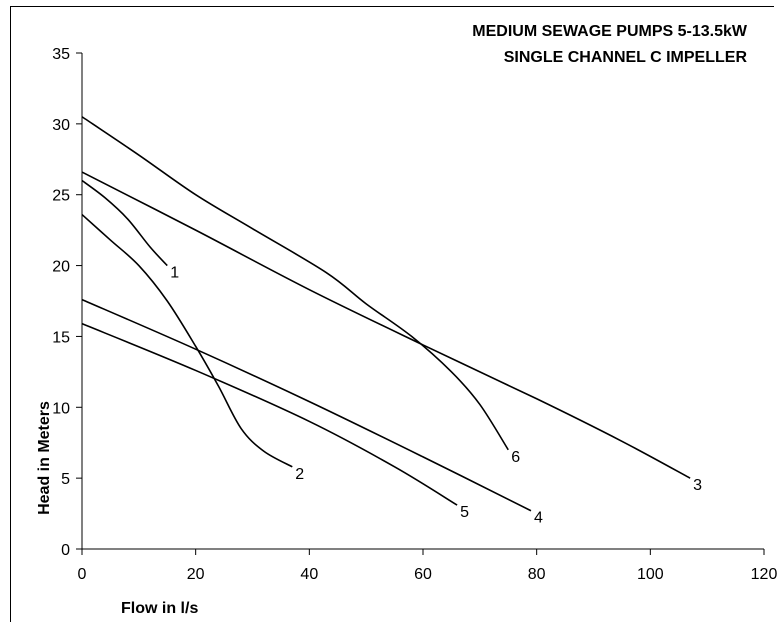 The image size is (778, 627). I want to click on y-tick-label: 15, so click(61, 337).